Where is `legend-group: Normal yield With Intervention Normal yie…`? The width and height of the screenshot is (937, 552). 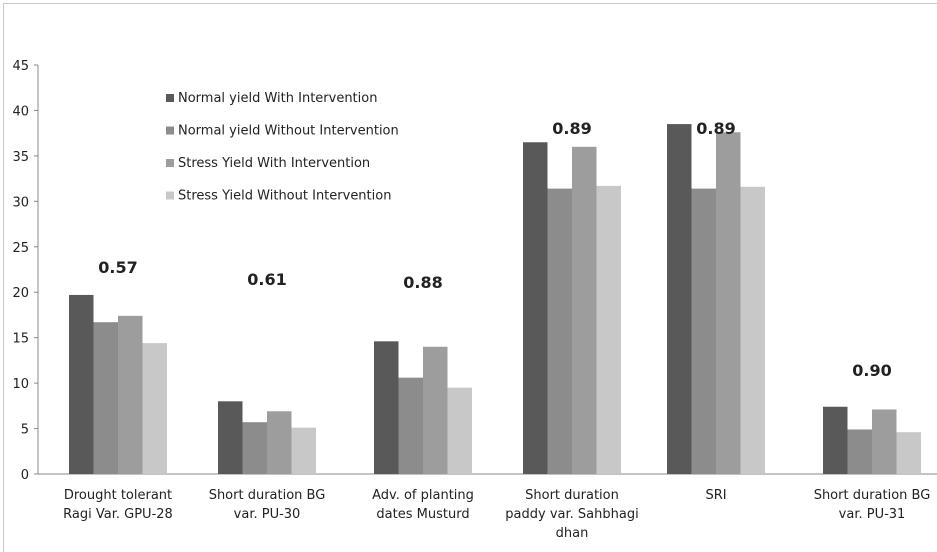 legend-group: Normal yield With Intervention Normal yie… is located at coordinates (282, 147).